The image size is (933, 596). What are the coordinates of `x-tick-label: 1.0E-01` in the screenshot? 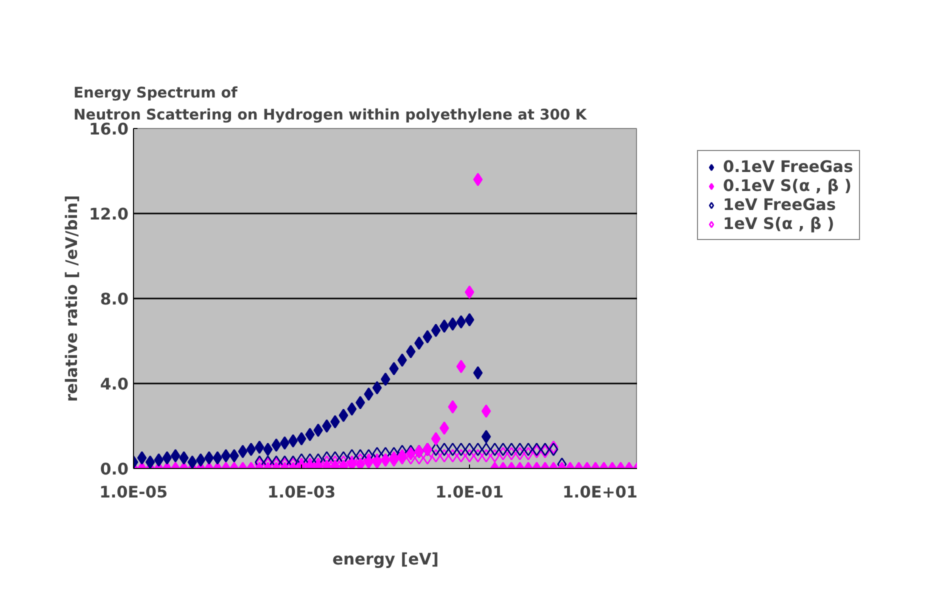 It's located at (469, 492).